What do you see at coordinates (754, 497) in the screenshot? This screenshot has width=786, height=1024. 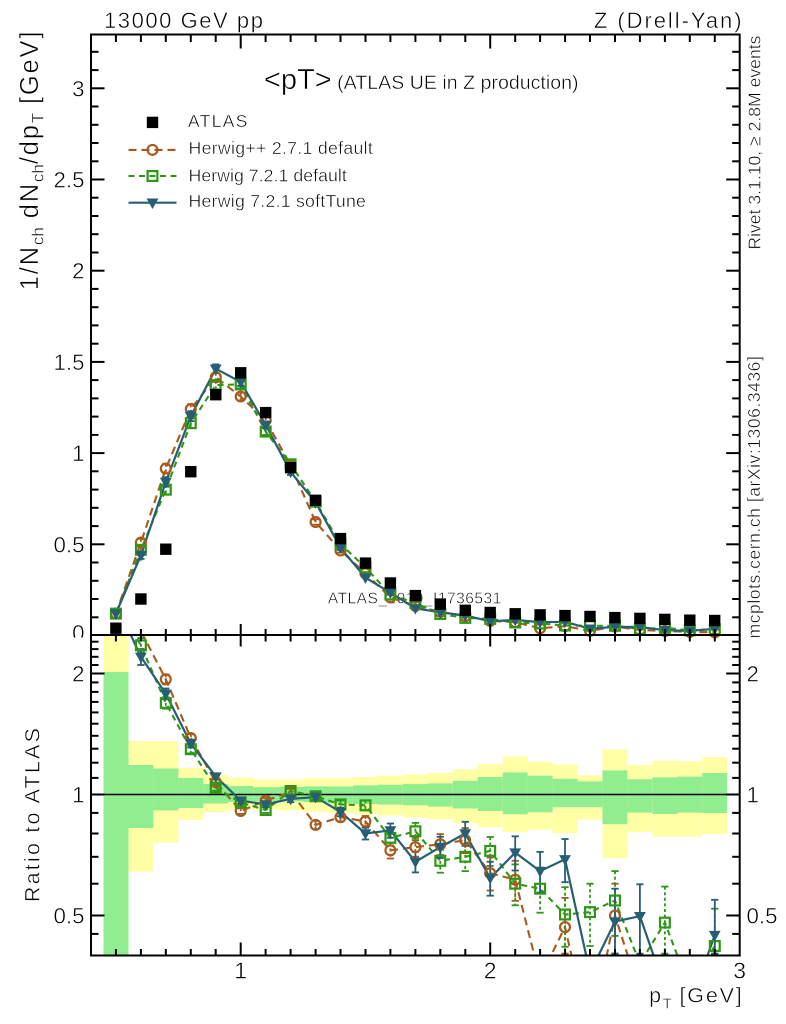 I see `svg-text:mcplots.cern.ch [arXiv:1306.34: mcplots.cern.ch [arXiv:1306.3436]` at bounding box center [754, 497].